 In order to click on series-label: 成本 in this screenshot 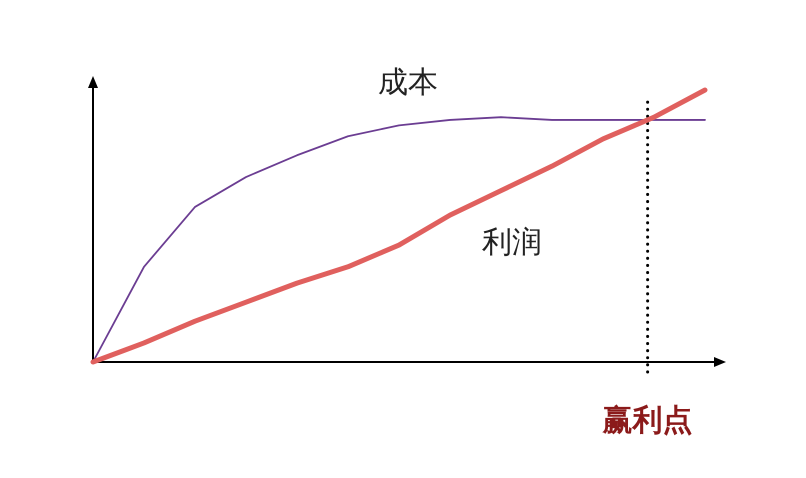, I will do `click(408, 82)`.